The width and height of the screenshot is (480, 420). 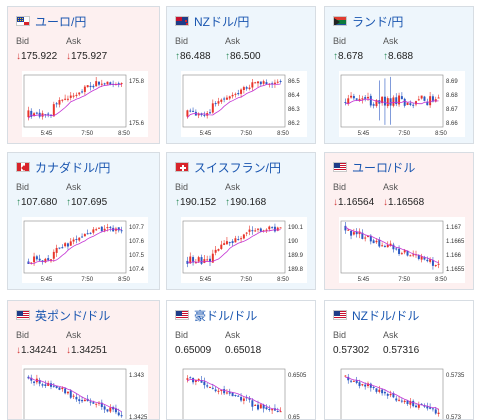 I want to click on card-header: ユーロ/ドル, so click(x=374, y=167).